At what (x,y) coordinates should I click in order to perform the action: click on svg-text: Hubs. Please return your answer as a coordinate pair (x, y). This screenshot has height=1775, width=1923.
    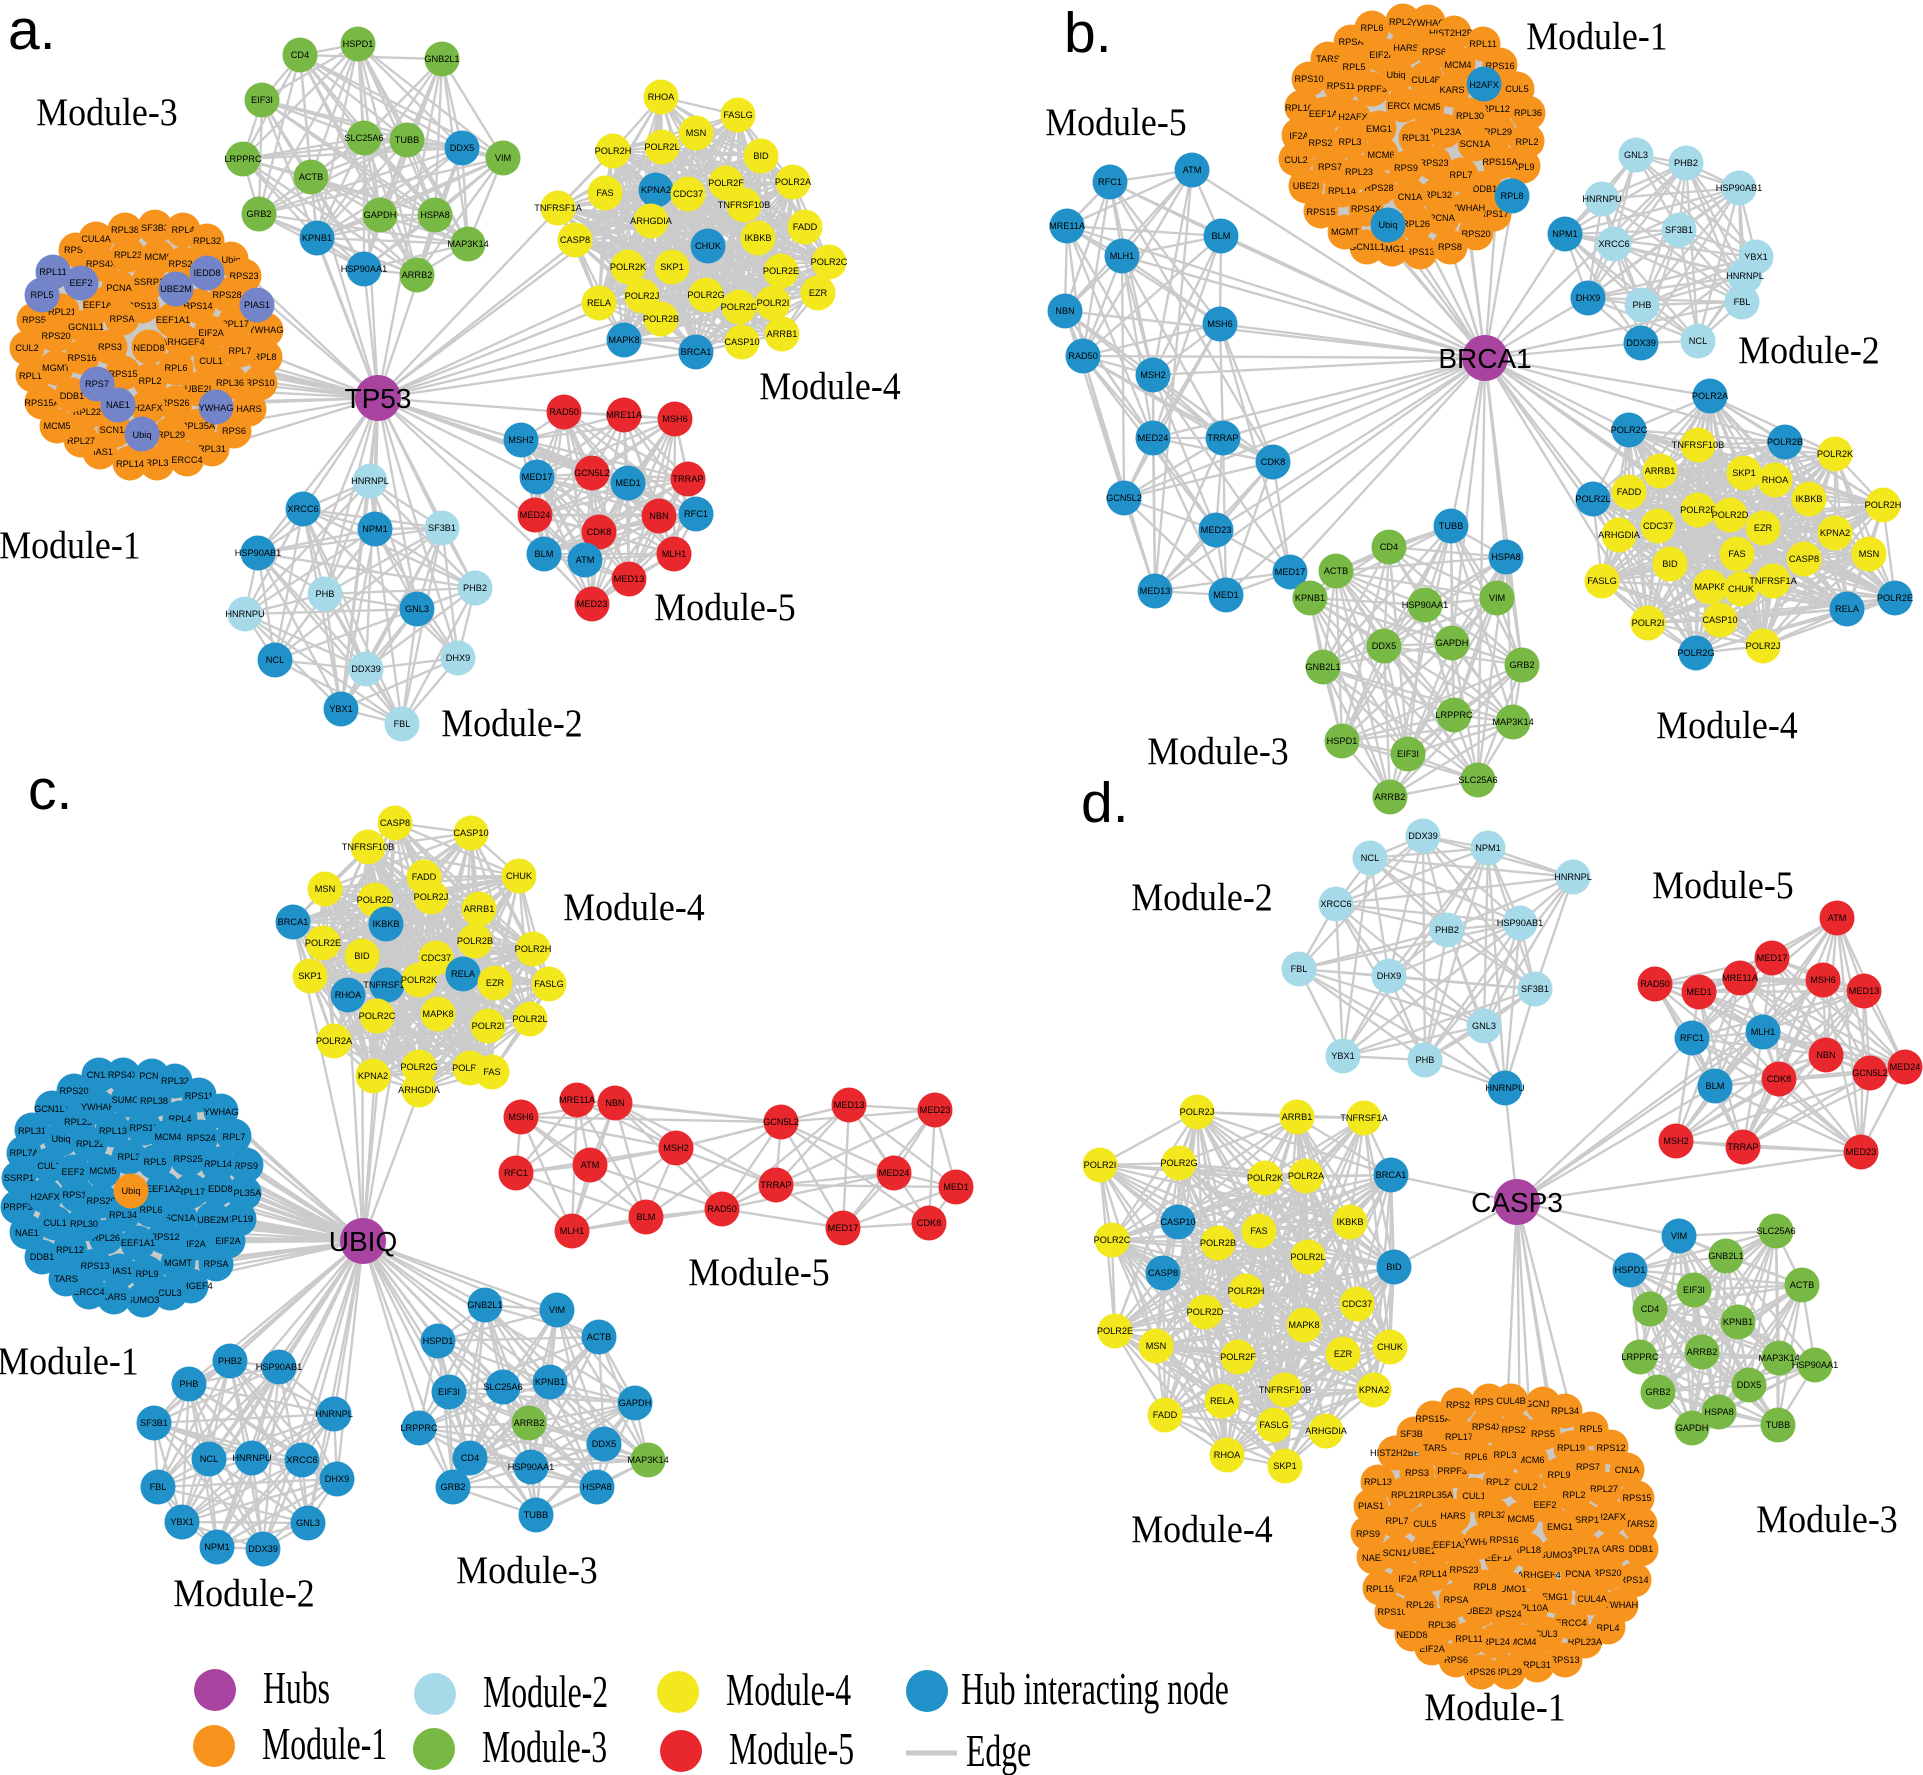
    Looking at the image, I should click on (296, 1687).